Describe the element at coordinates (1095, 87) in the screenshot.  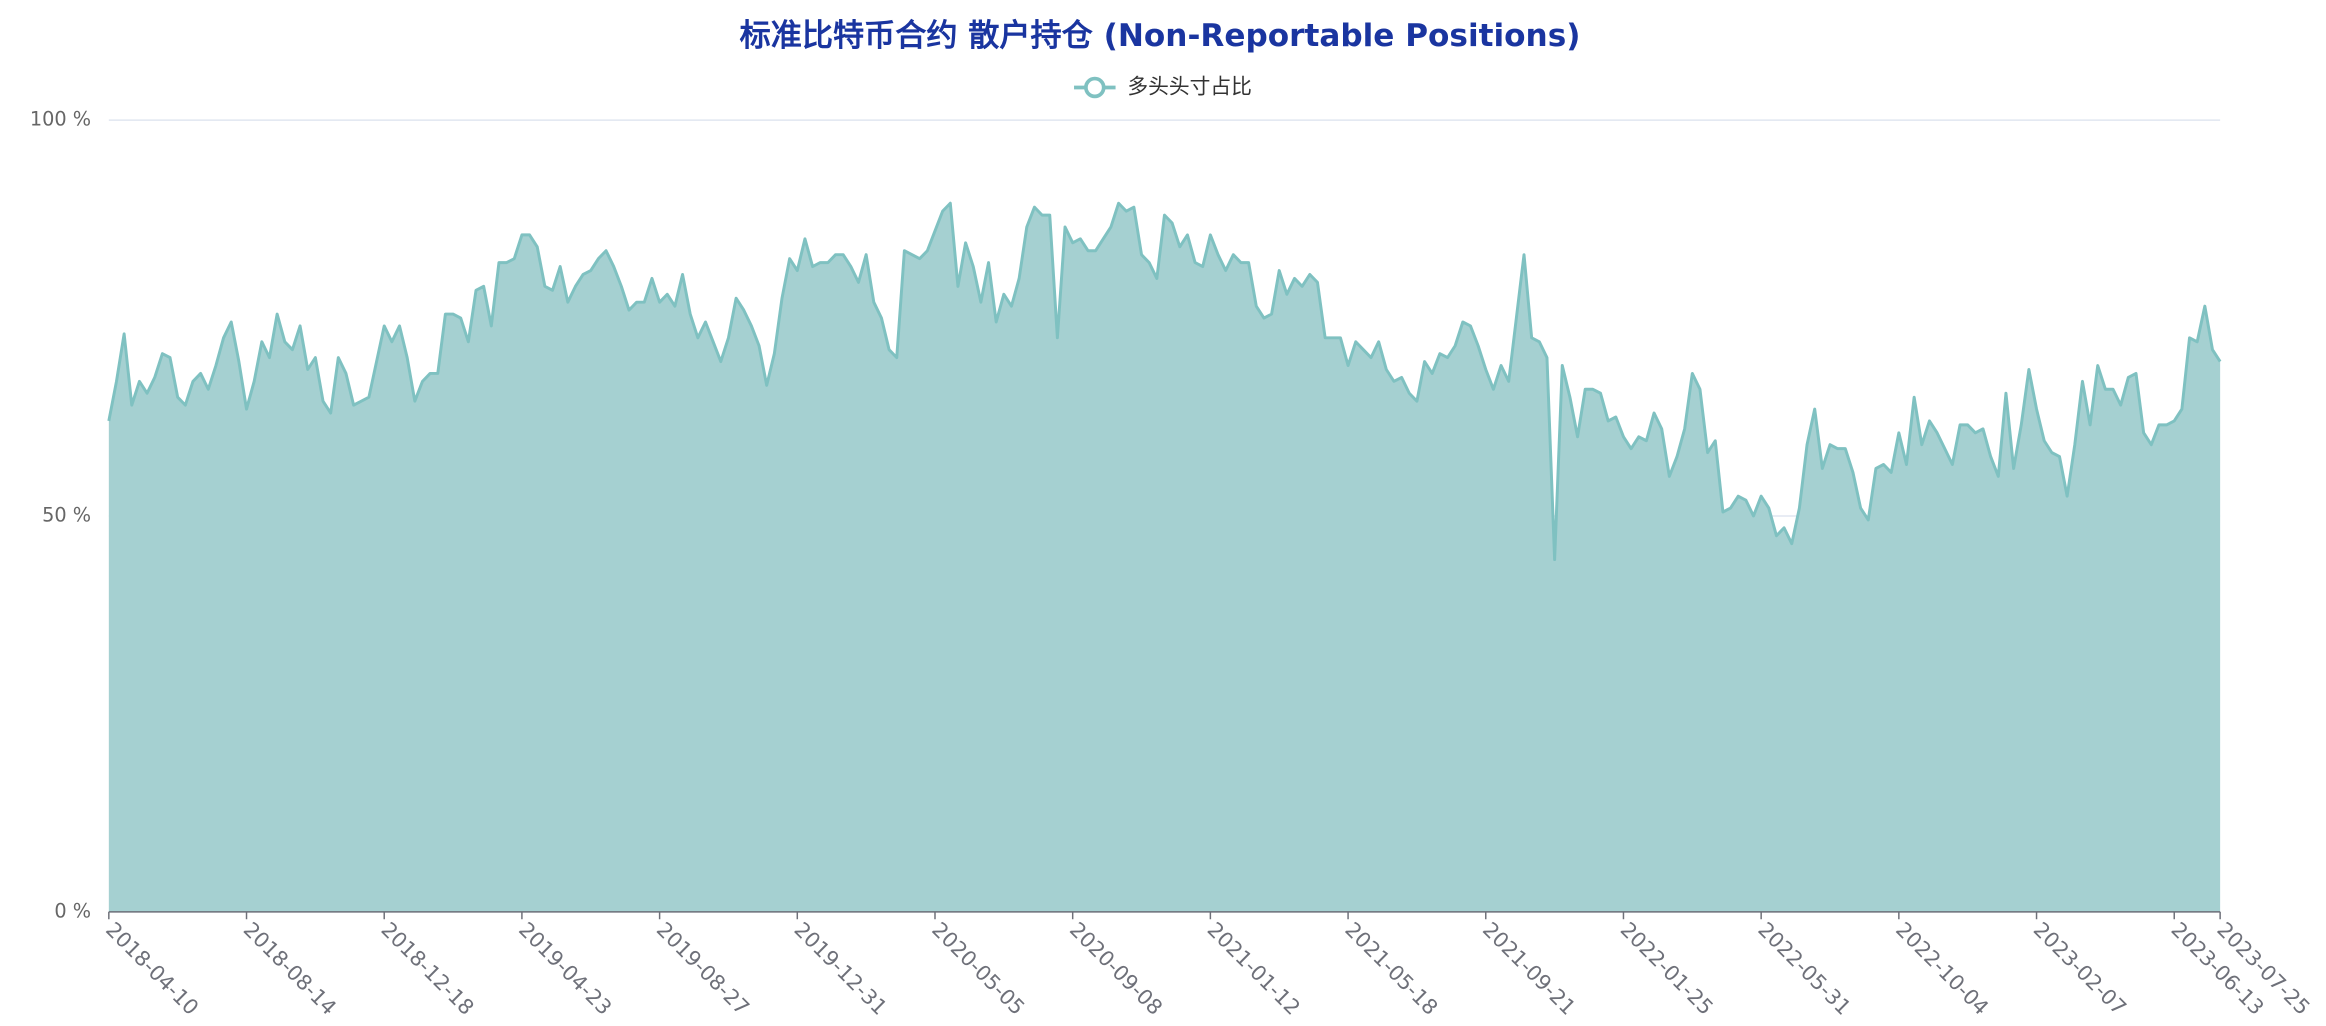
I see `legend-symbol` at that location.